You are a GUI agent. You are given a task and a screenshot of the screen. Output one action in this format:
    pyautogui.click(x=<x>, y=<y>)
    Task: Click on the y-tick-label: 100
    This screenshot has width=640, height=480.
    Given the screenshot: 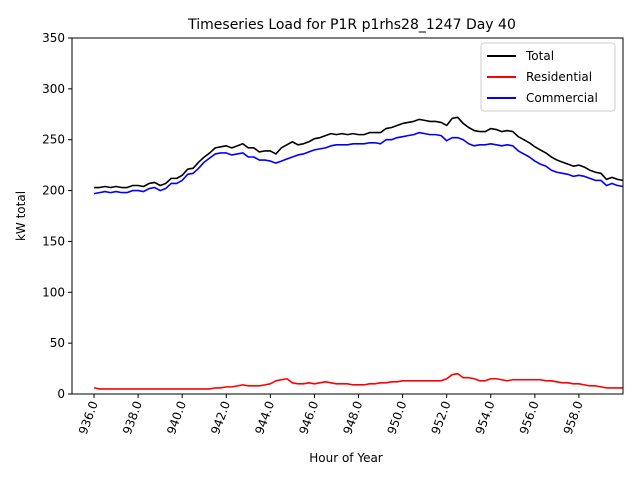 What is the action you would take?
    pyautogui.click(x=53, y=292)
    